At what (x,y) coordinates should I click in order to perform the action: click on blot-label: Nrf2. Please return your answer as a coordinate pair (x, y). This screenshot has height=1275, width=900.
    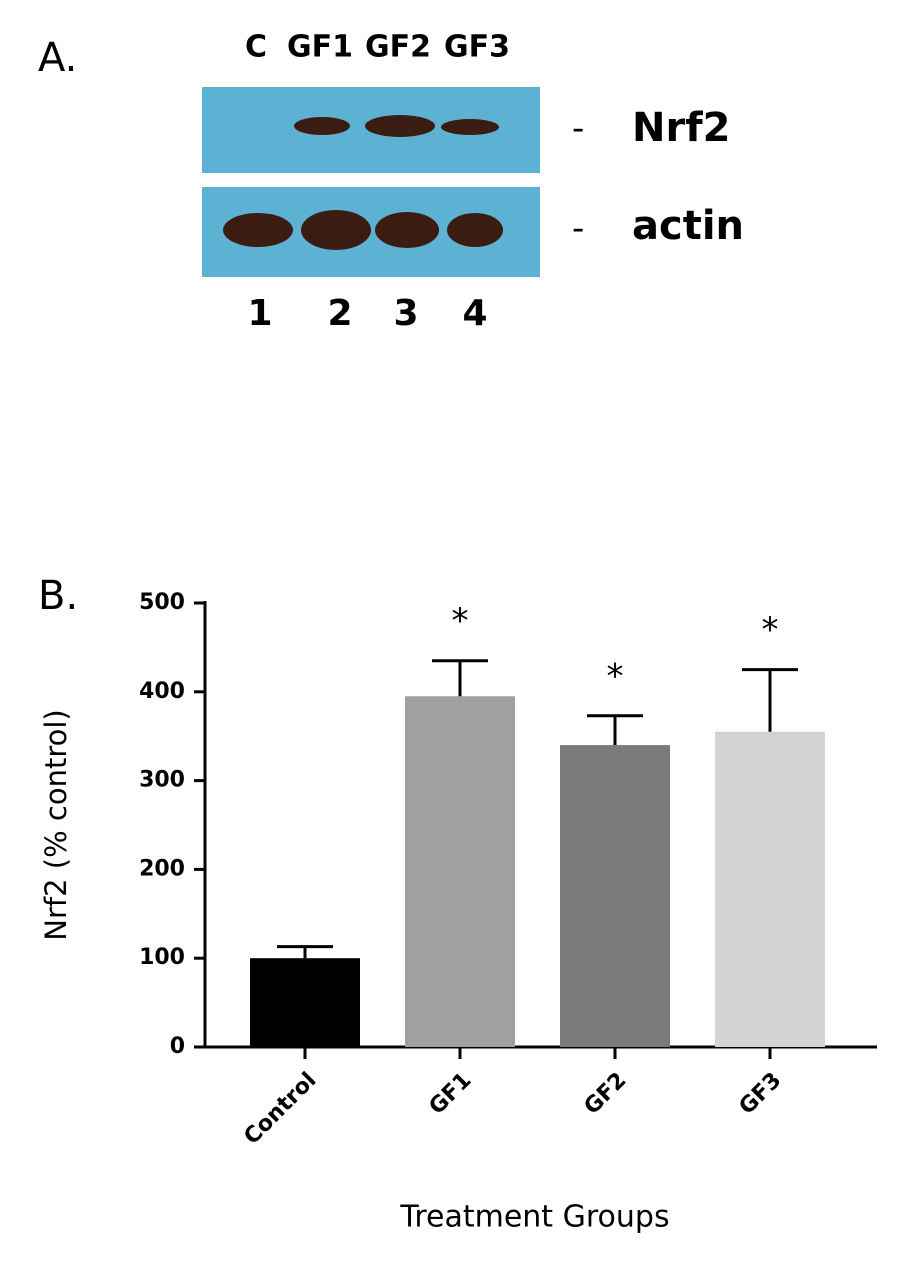
    Looking at the image, I should click on (681, 128).